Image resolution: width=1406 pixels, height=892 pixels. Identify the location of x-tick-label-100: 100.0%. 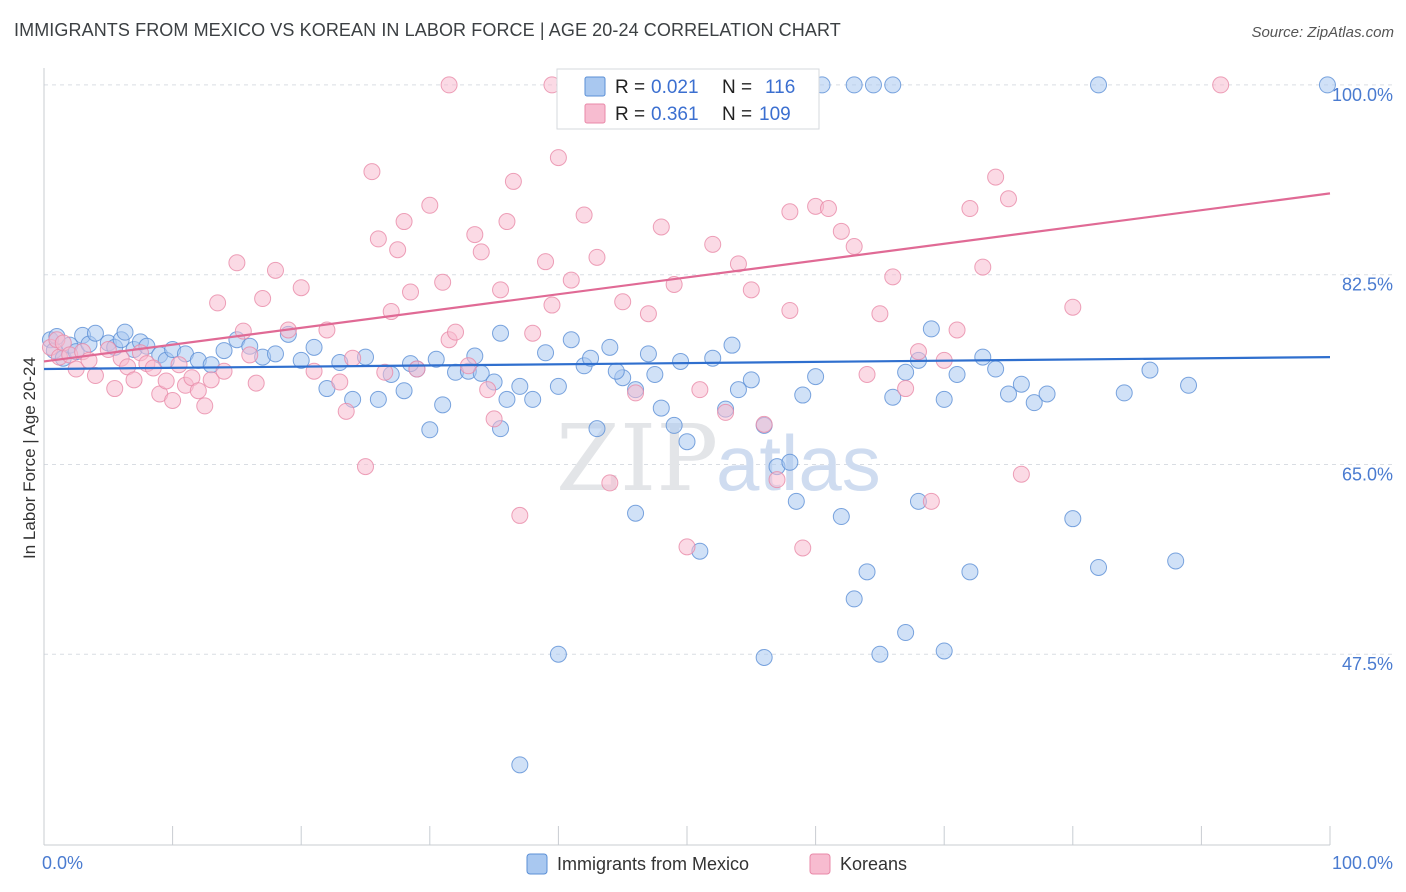
(1362, 863).